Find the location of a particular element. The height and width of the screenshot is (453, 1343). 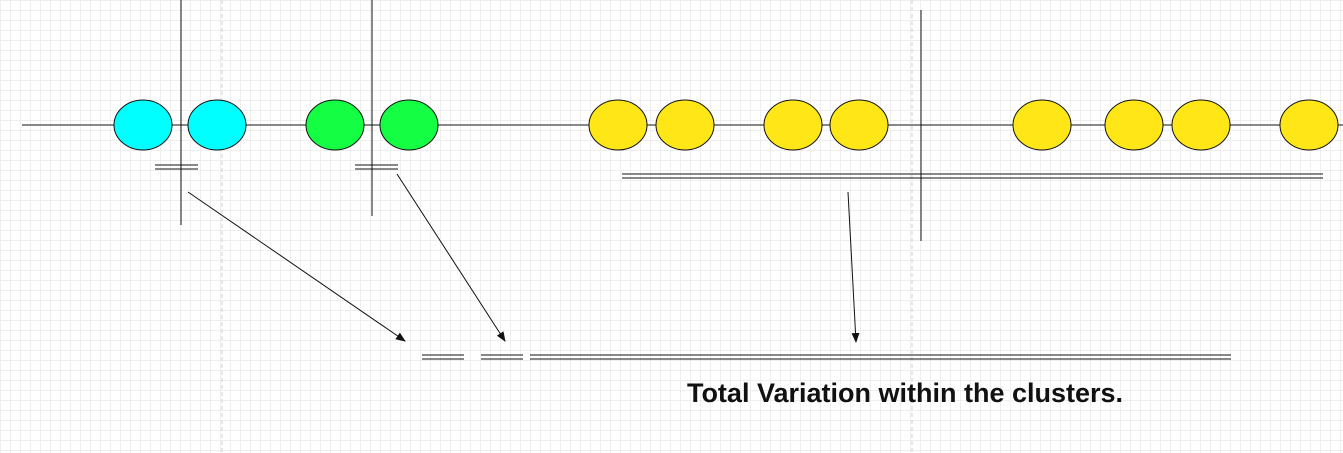

green-variation-bar is located at coordinates (376, 167).